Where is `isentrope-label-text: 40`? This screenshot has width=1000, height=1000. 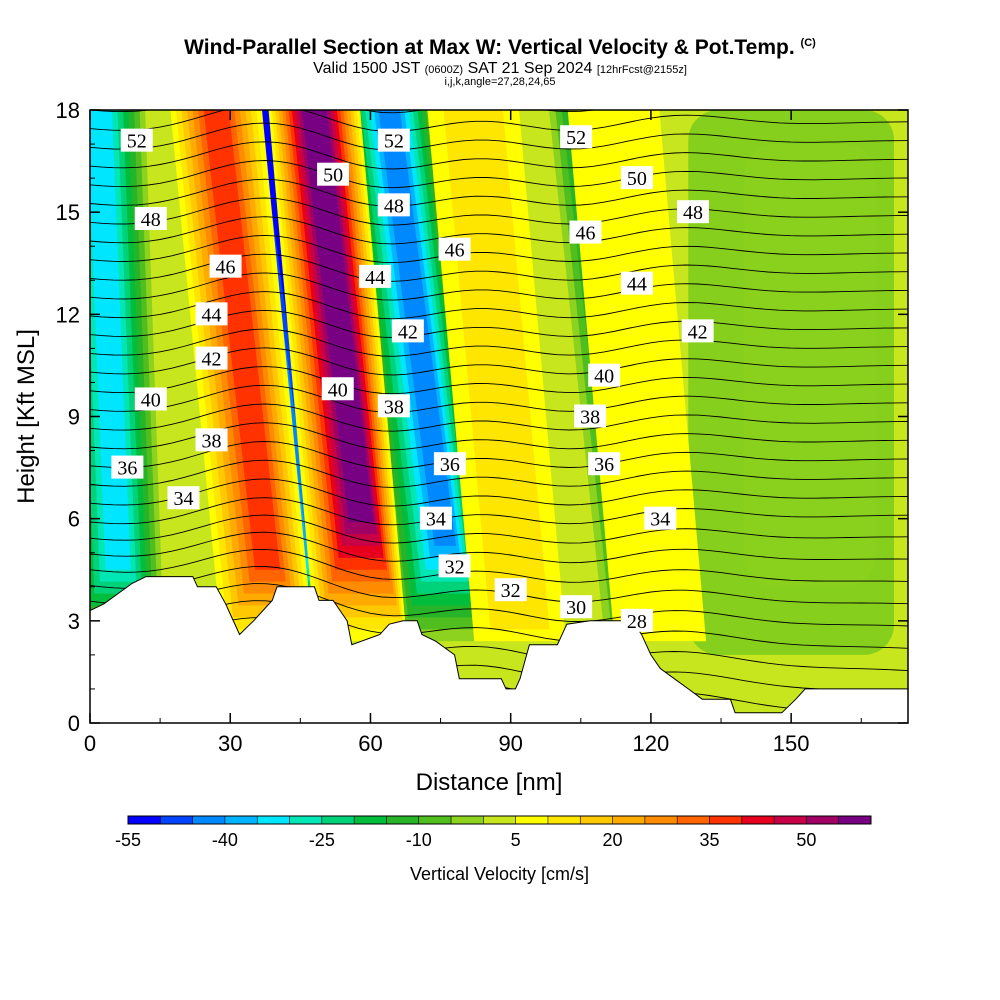 isentrope-label-text: 40 is located at coordinates (338, 390).